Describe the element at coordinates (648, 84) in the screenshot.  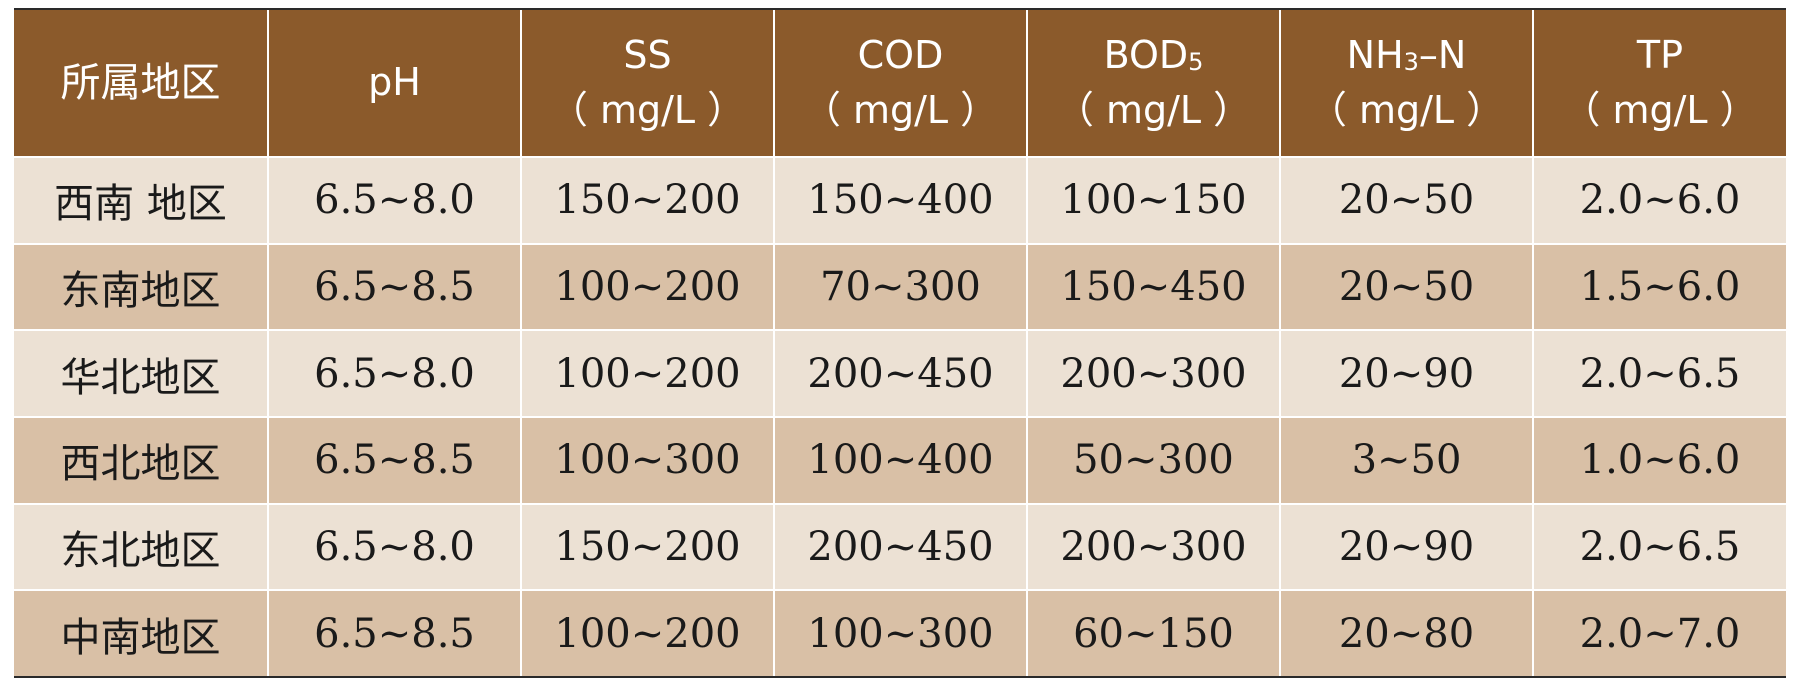
I see `header-ss: SS （ mg/L ）` at that location.